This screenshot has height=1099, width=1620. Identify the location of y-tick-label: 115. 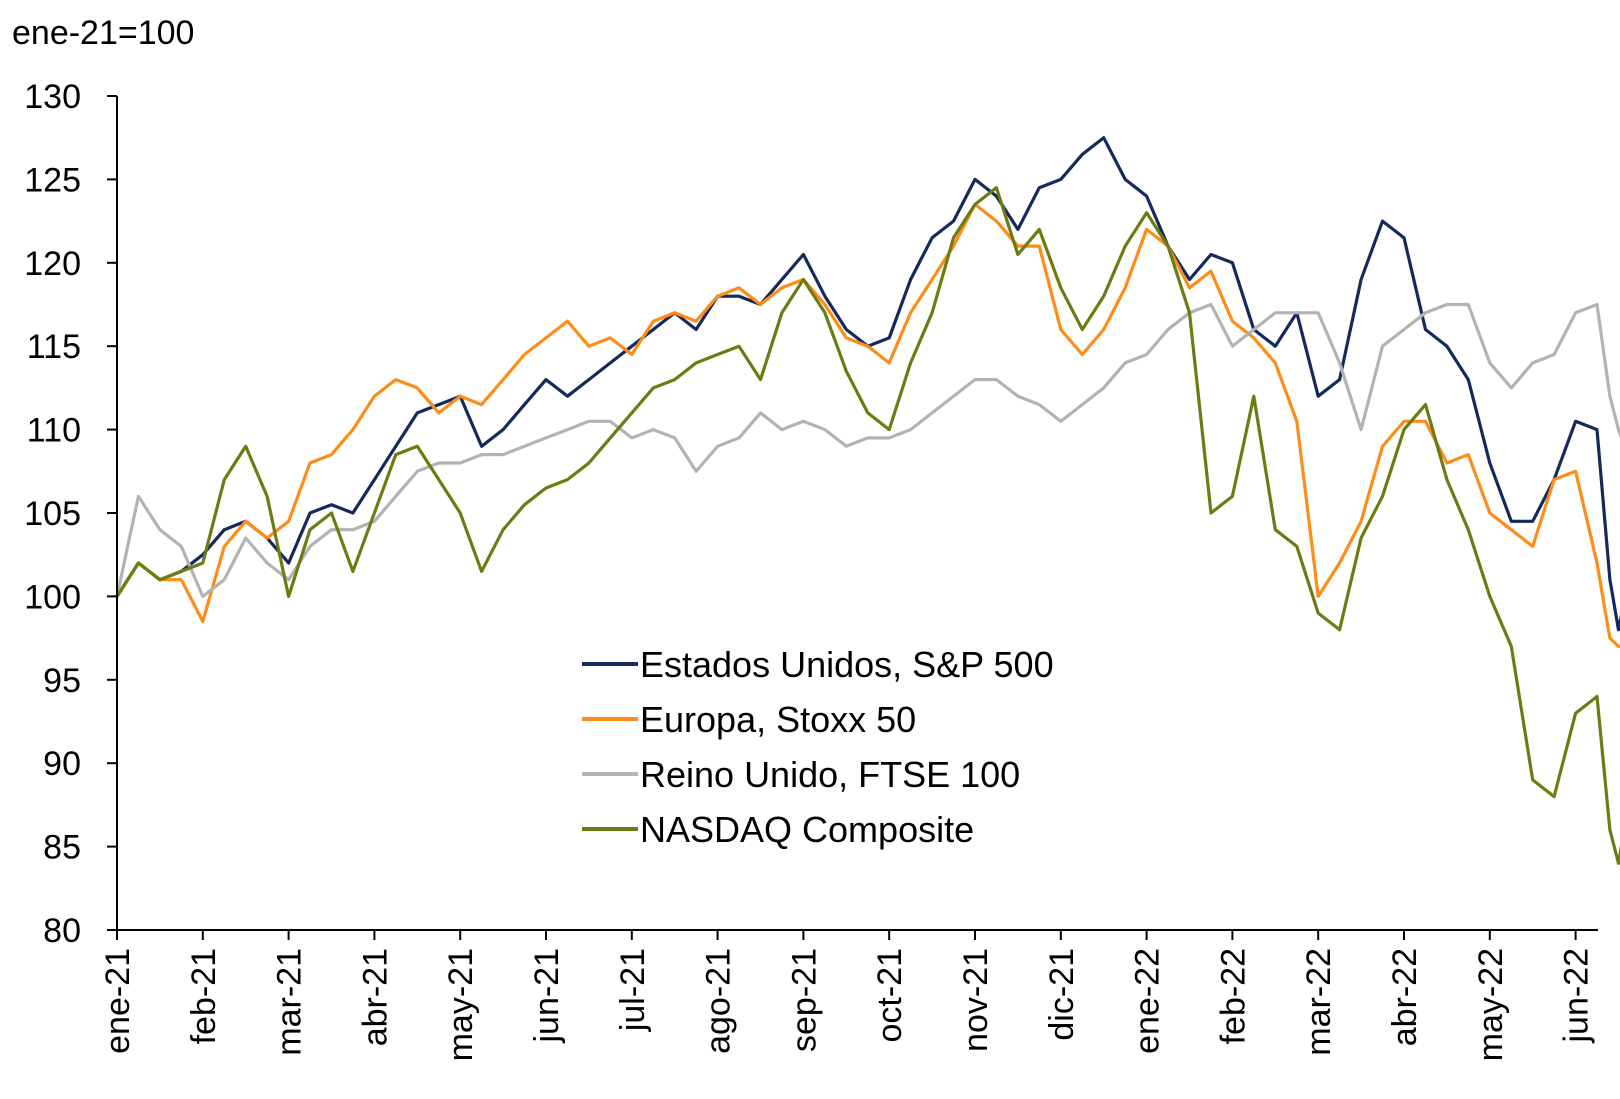
(54, 347).